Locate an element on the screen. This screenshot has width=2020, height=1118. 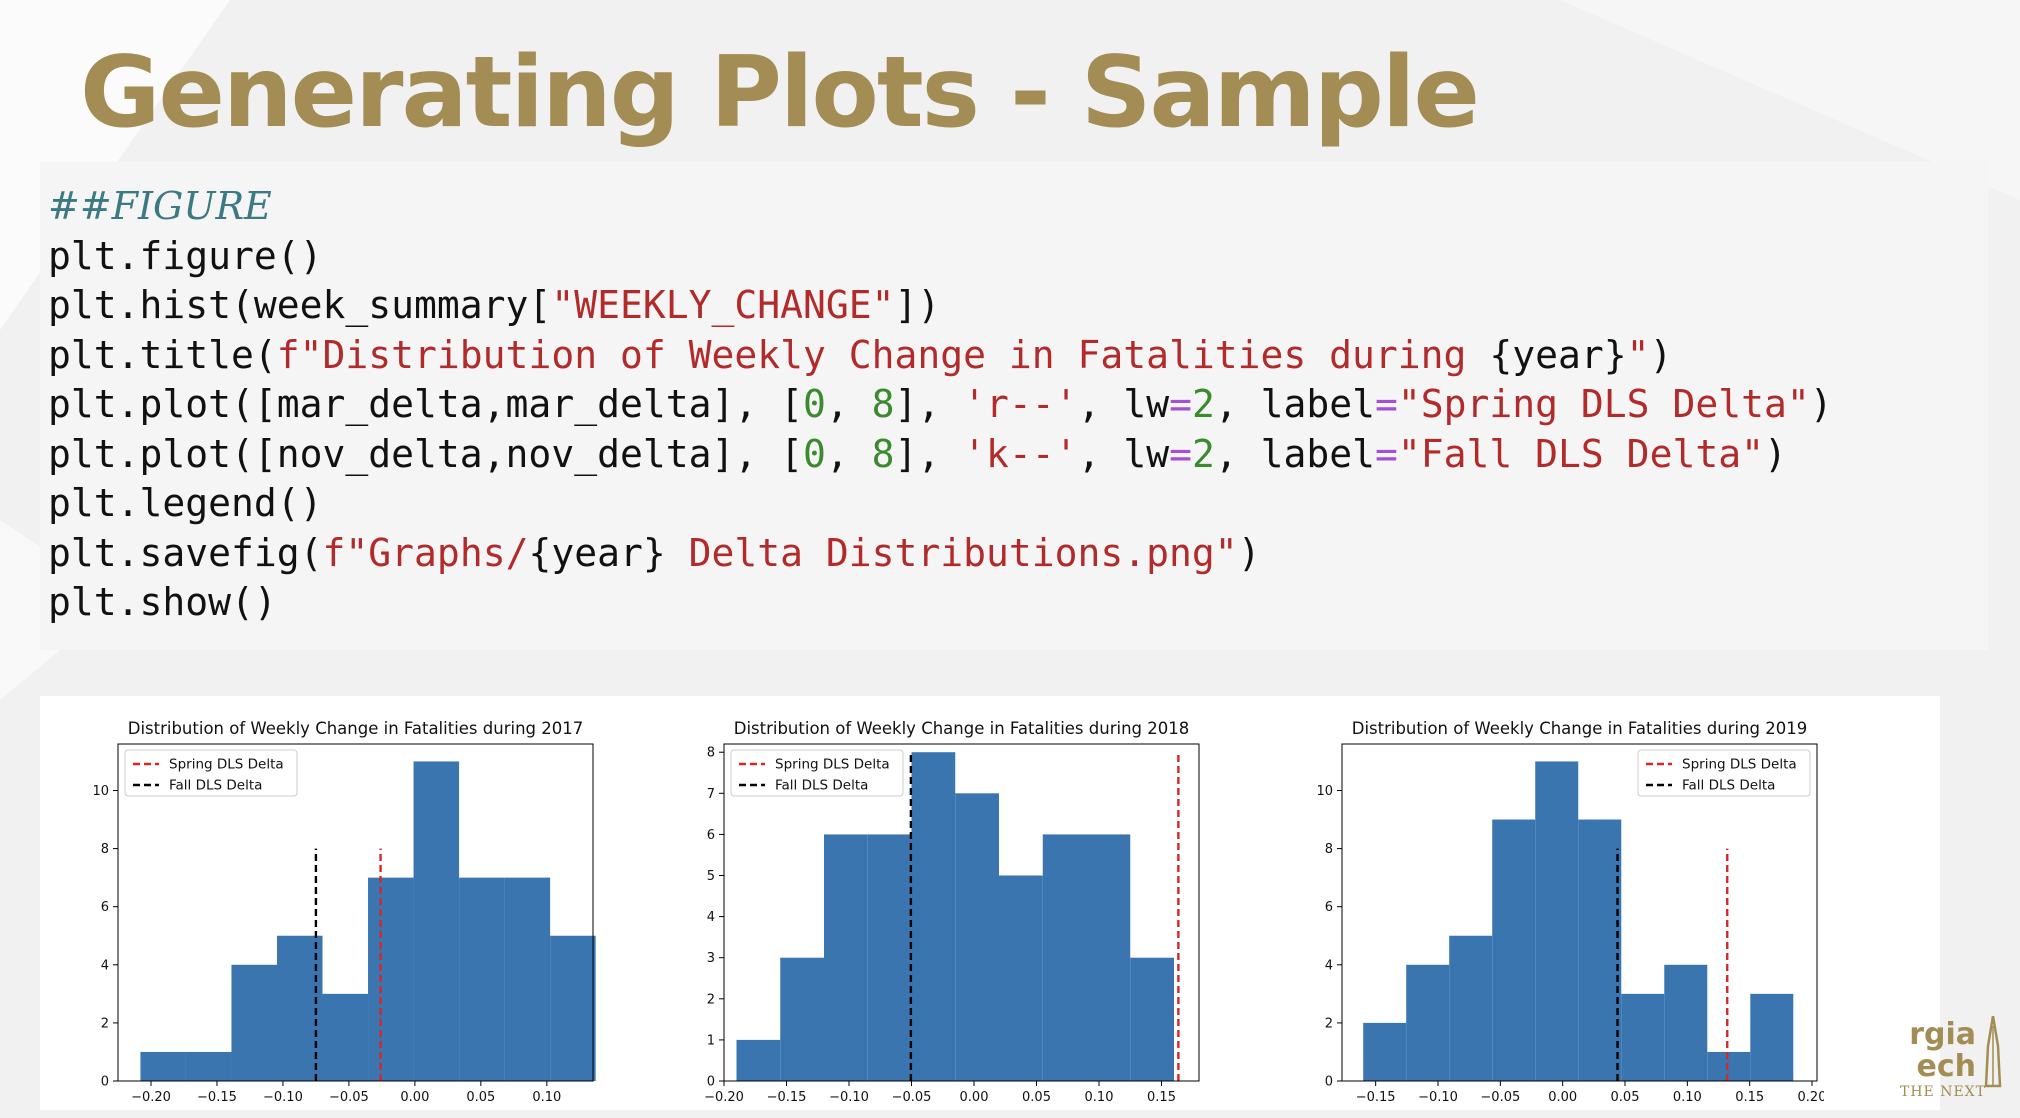
y-tick-label: 7 is located at coordinates (711, 794).